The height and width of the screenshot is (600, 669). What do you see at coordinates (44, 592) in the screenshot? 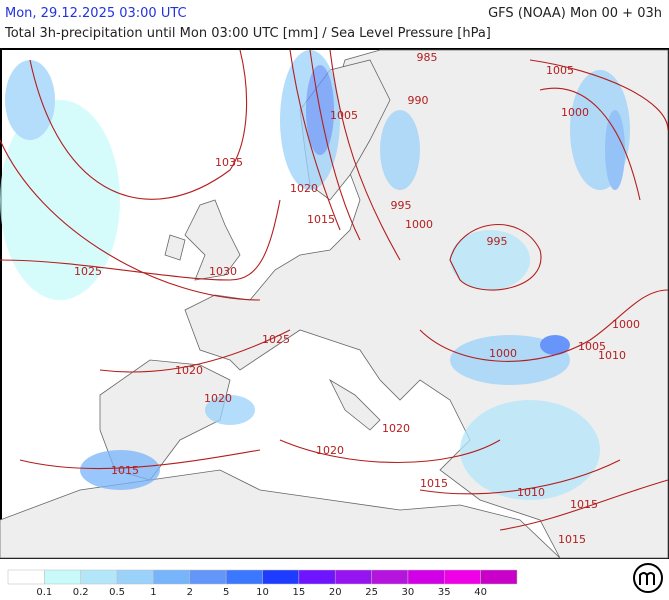
I see `legend-label: 0.1` at bounding box center [44, 592].